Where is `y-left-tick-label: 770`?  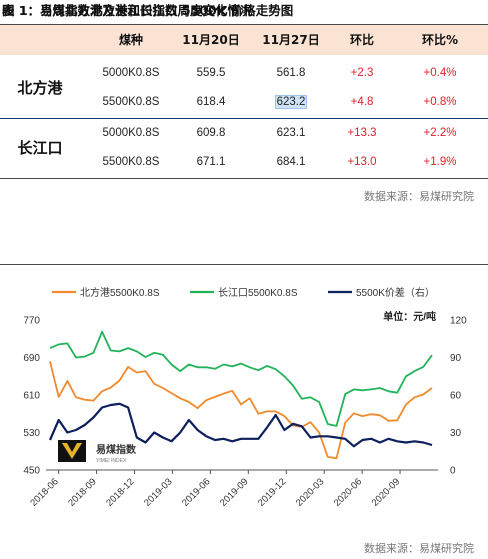
y-left-tick-label: 770 is located at coordinates (31, 321).